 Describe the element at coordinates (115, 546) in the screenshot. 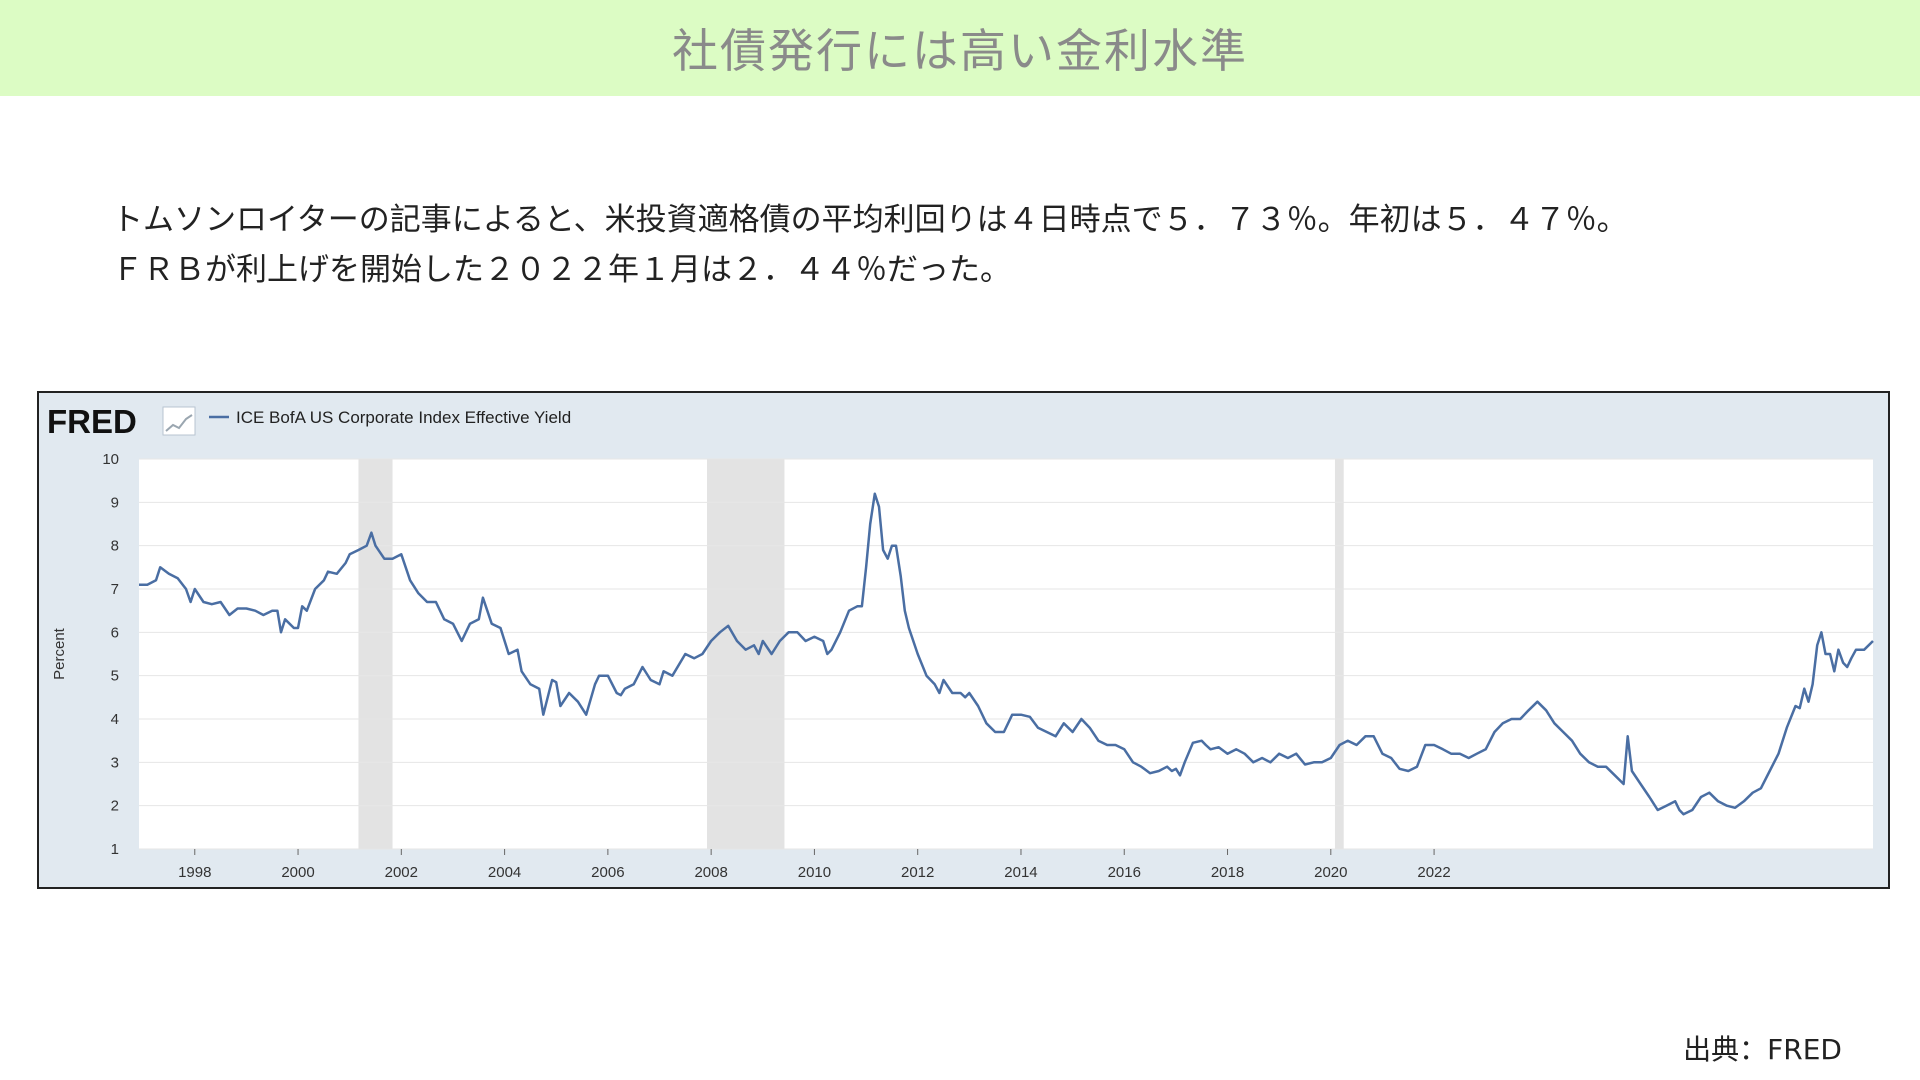

I see `y-tick-label: 8` at that location.